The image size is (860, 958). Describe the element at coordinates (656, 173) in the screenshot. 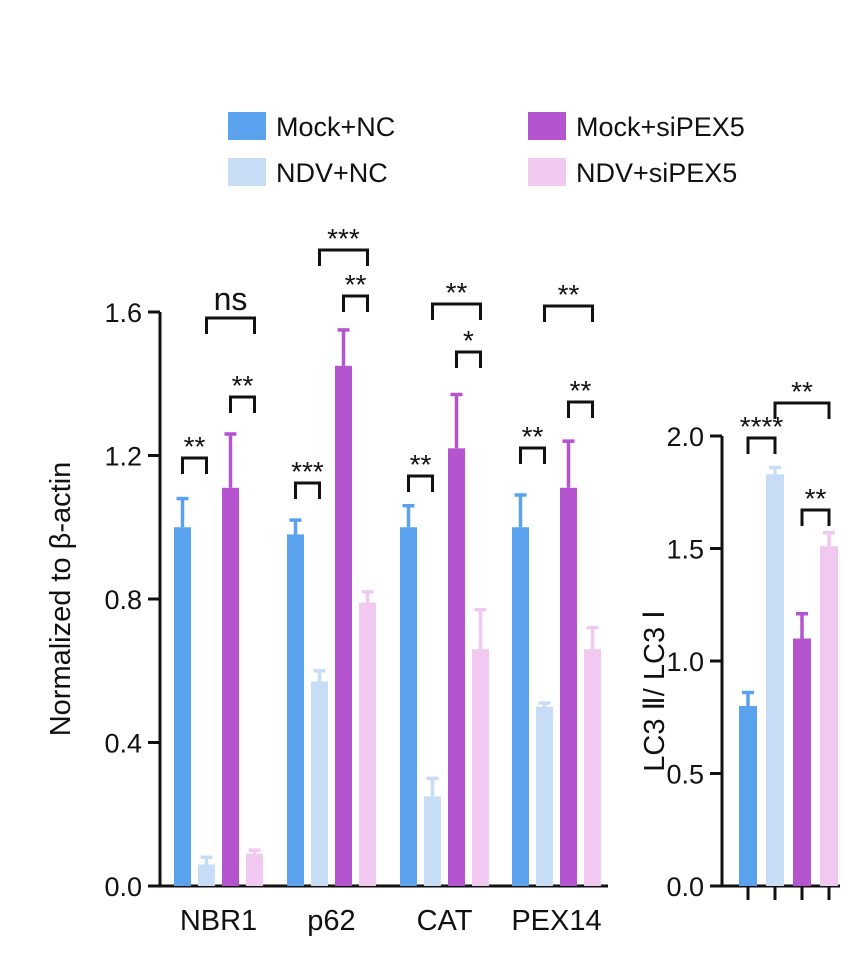

I see `legend-label-ndv-sipex5: NDV+siPEX5` at that location.